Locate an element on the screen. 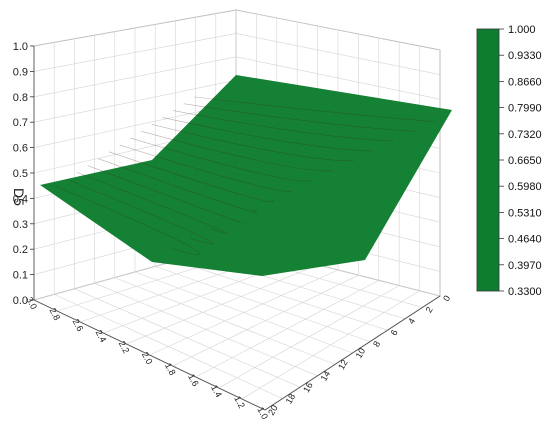 This screenshot has width=550, height=426. z-axis-ticks: 0.0 0.1 0.2 0.3 0.4 0.5 0.6 0.7 0.8 0.9 1.0 is located at coordinates (23, 174).